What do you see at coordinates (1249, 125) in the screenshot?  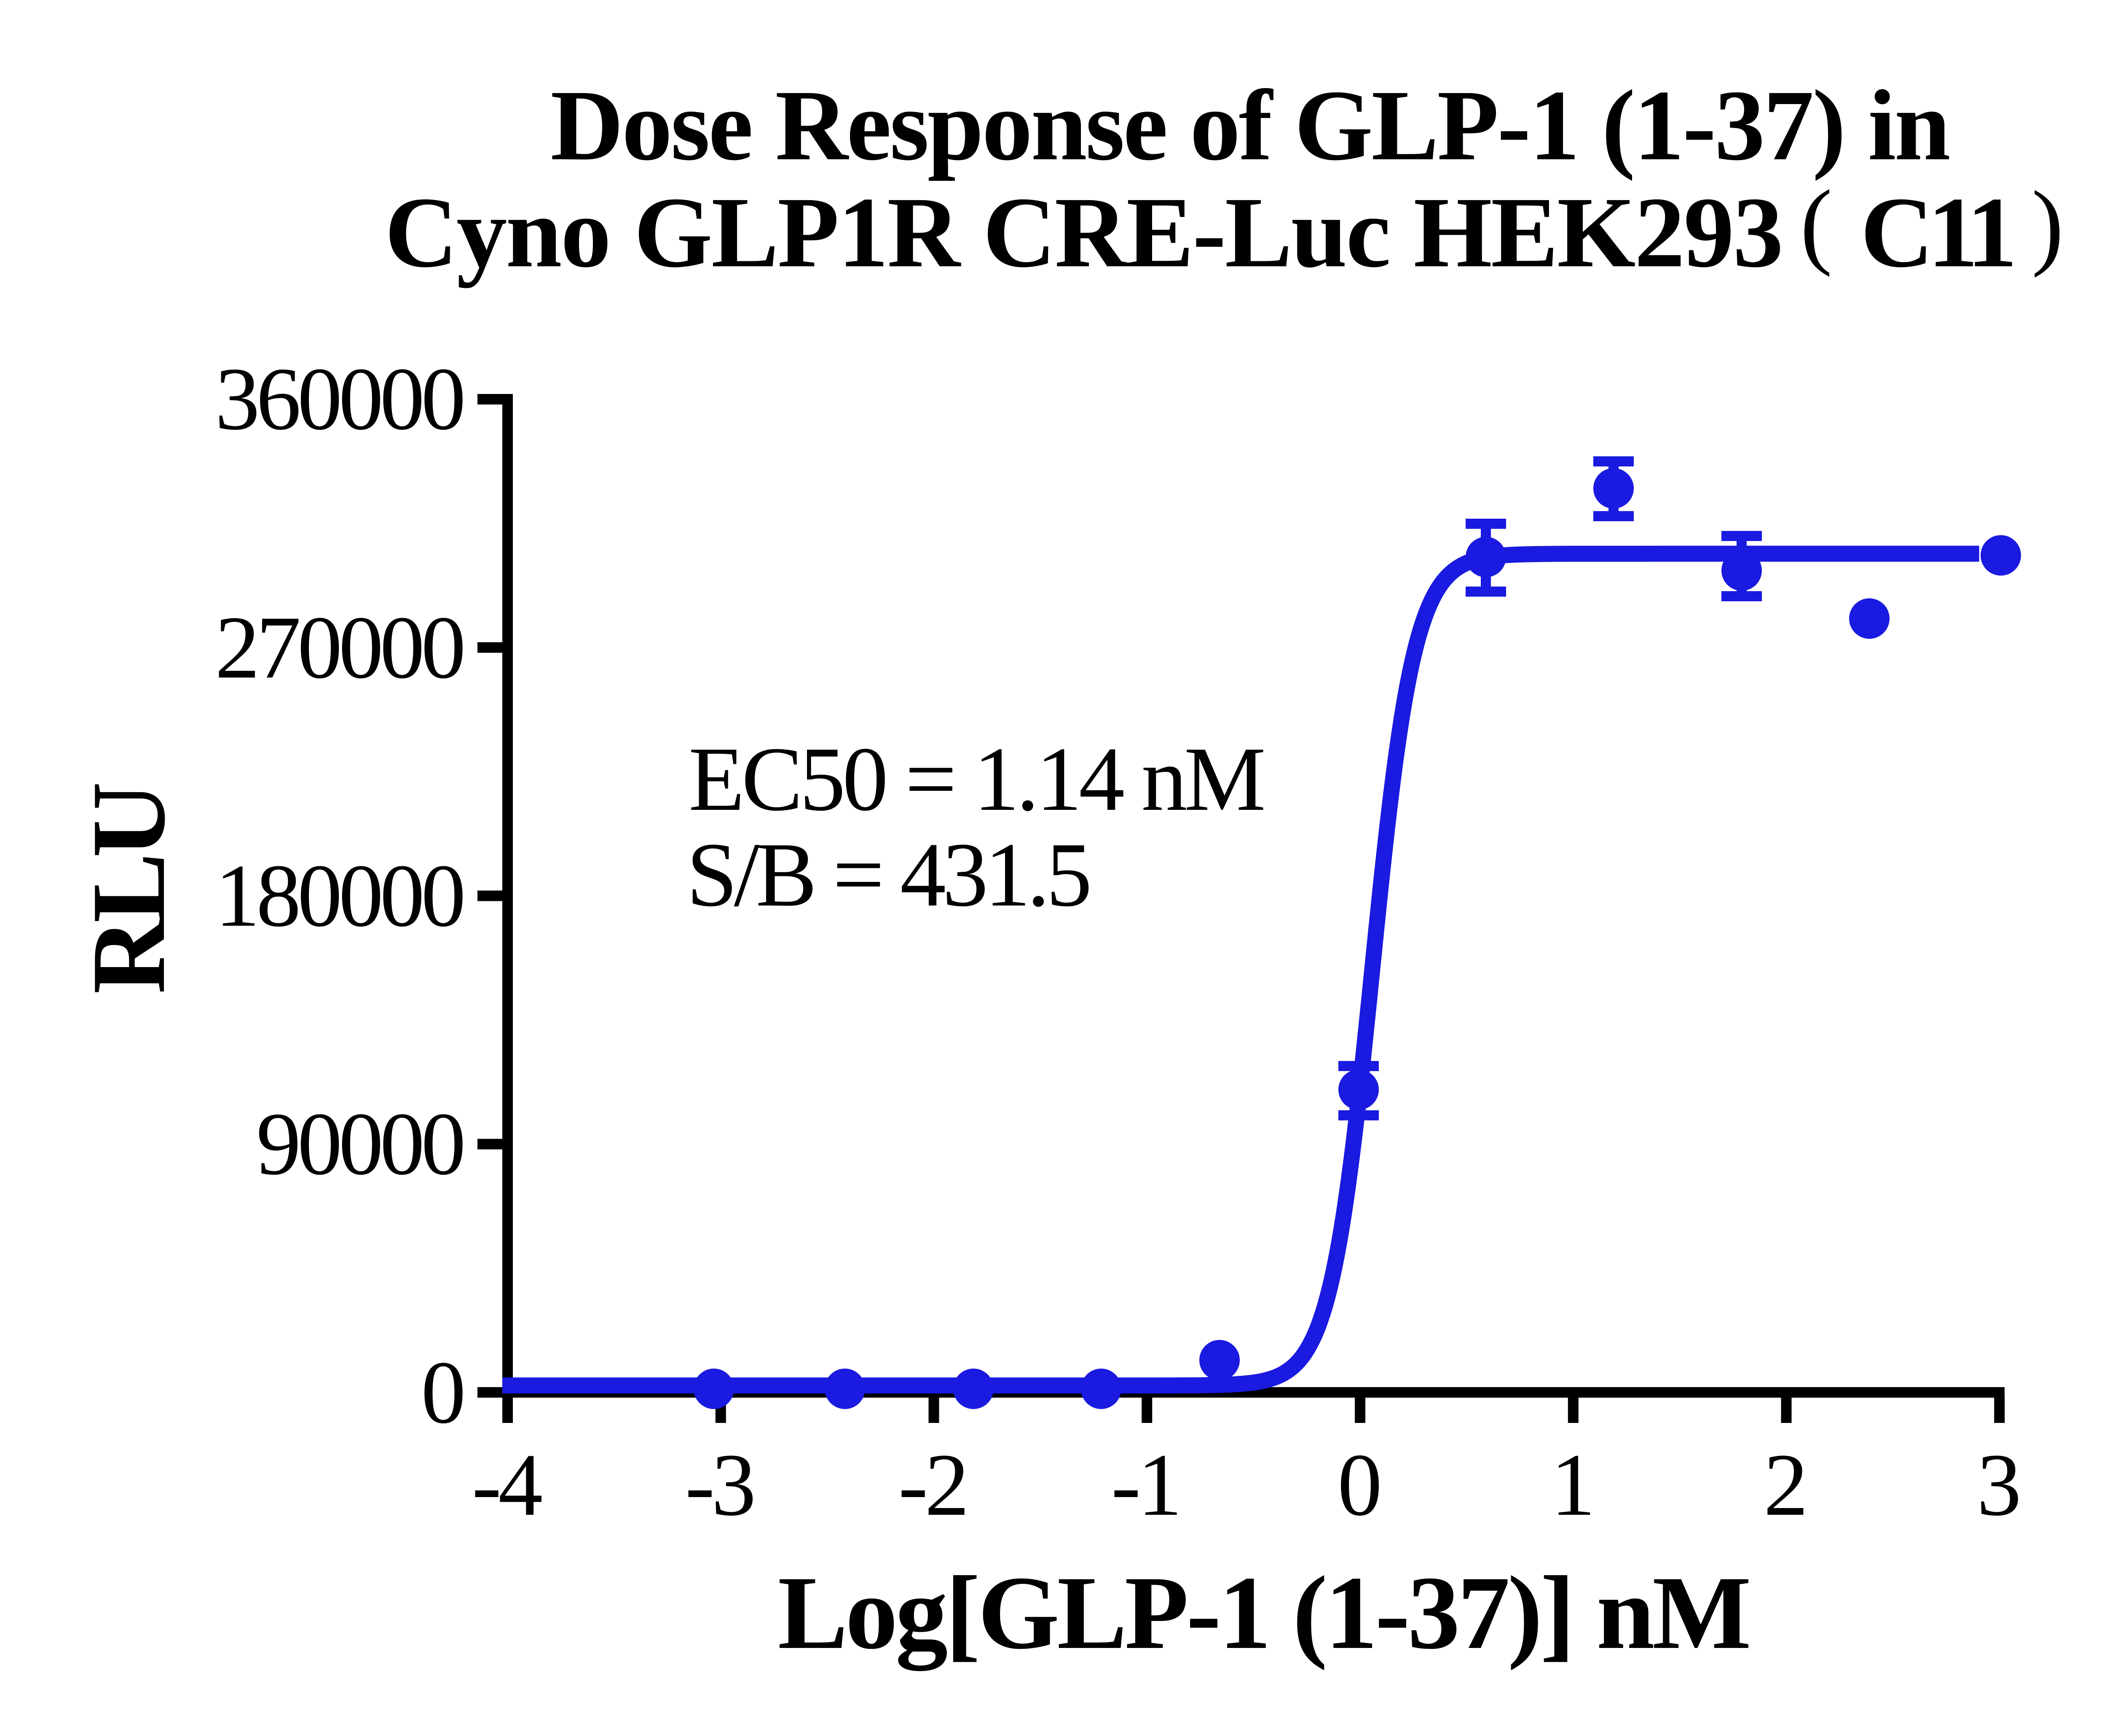 I see `svg-text:Dose Response of GLP-1 (1-37): Dose Response of GLP-1 (1-37) in` at bounding box center [1249, 125].